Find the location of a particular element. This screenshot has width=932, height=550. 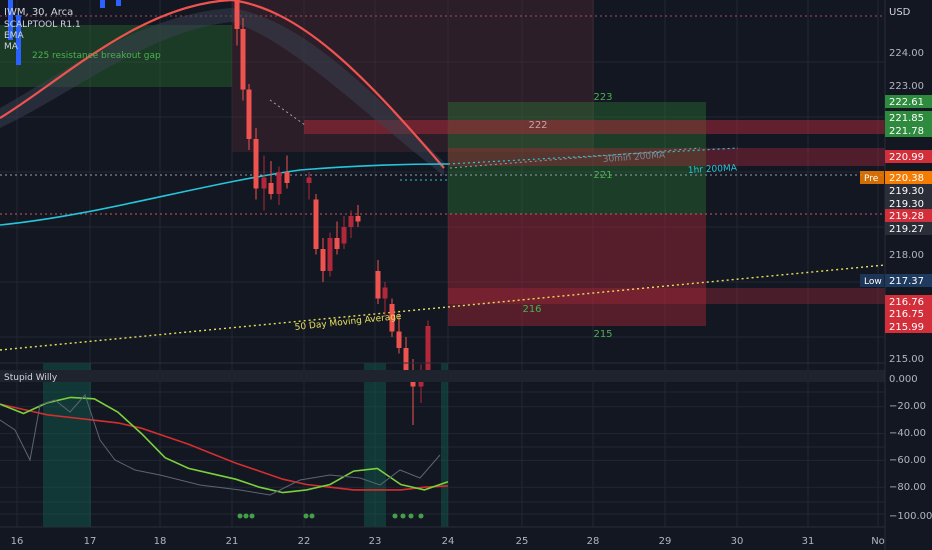

oscillator-tick-label: −60.00 is located at coordinates (907, 460).